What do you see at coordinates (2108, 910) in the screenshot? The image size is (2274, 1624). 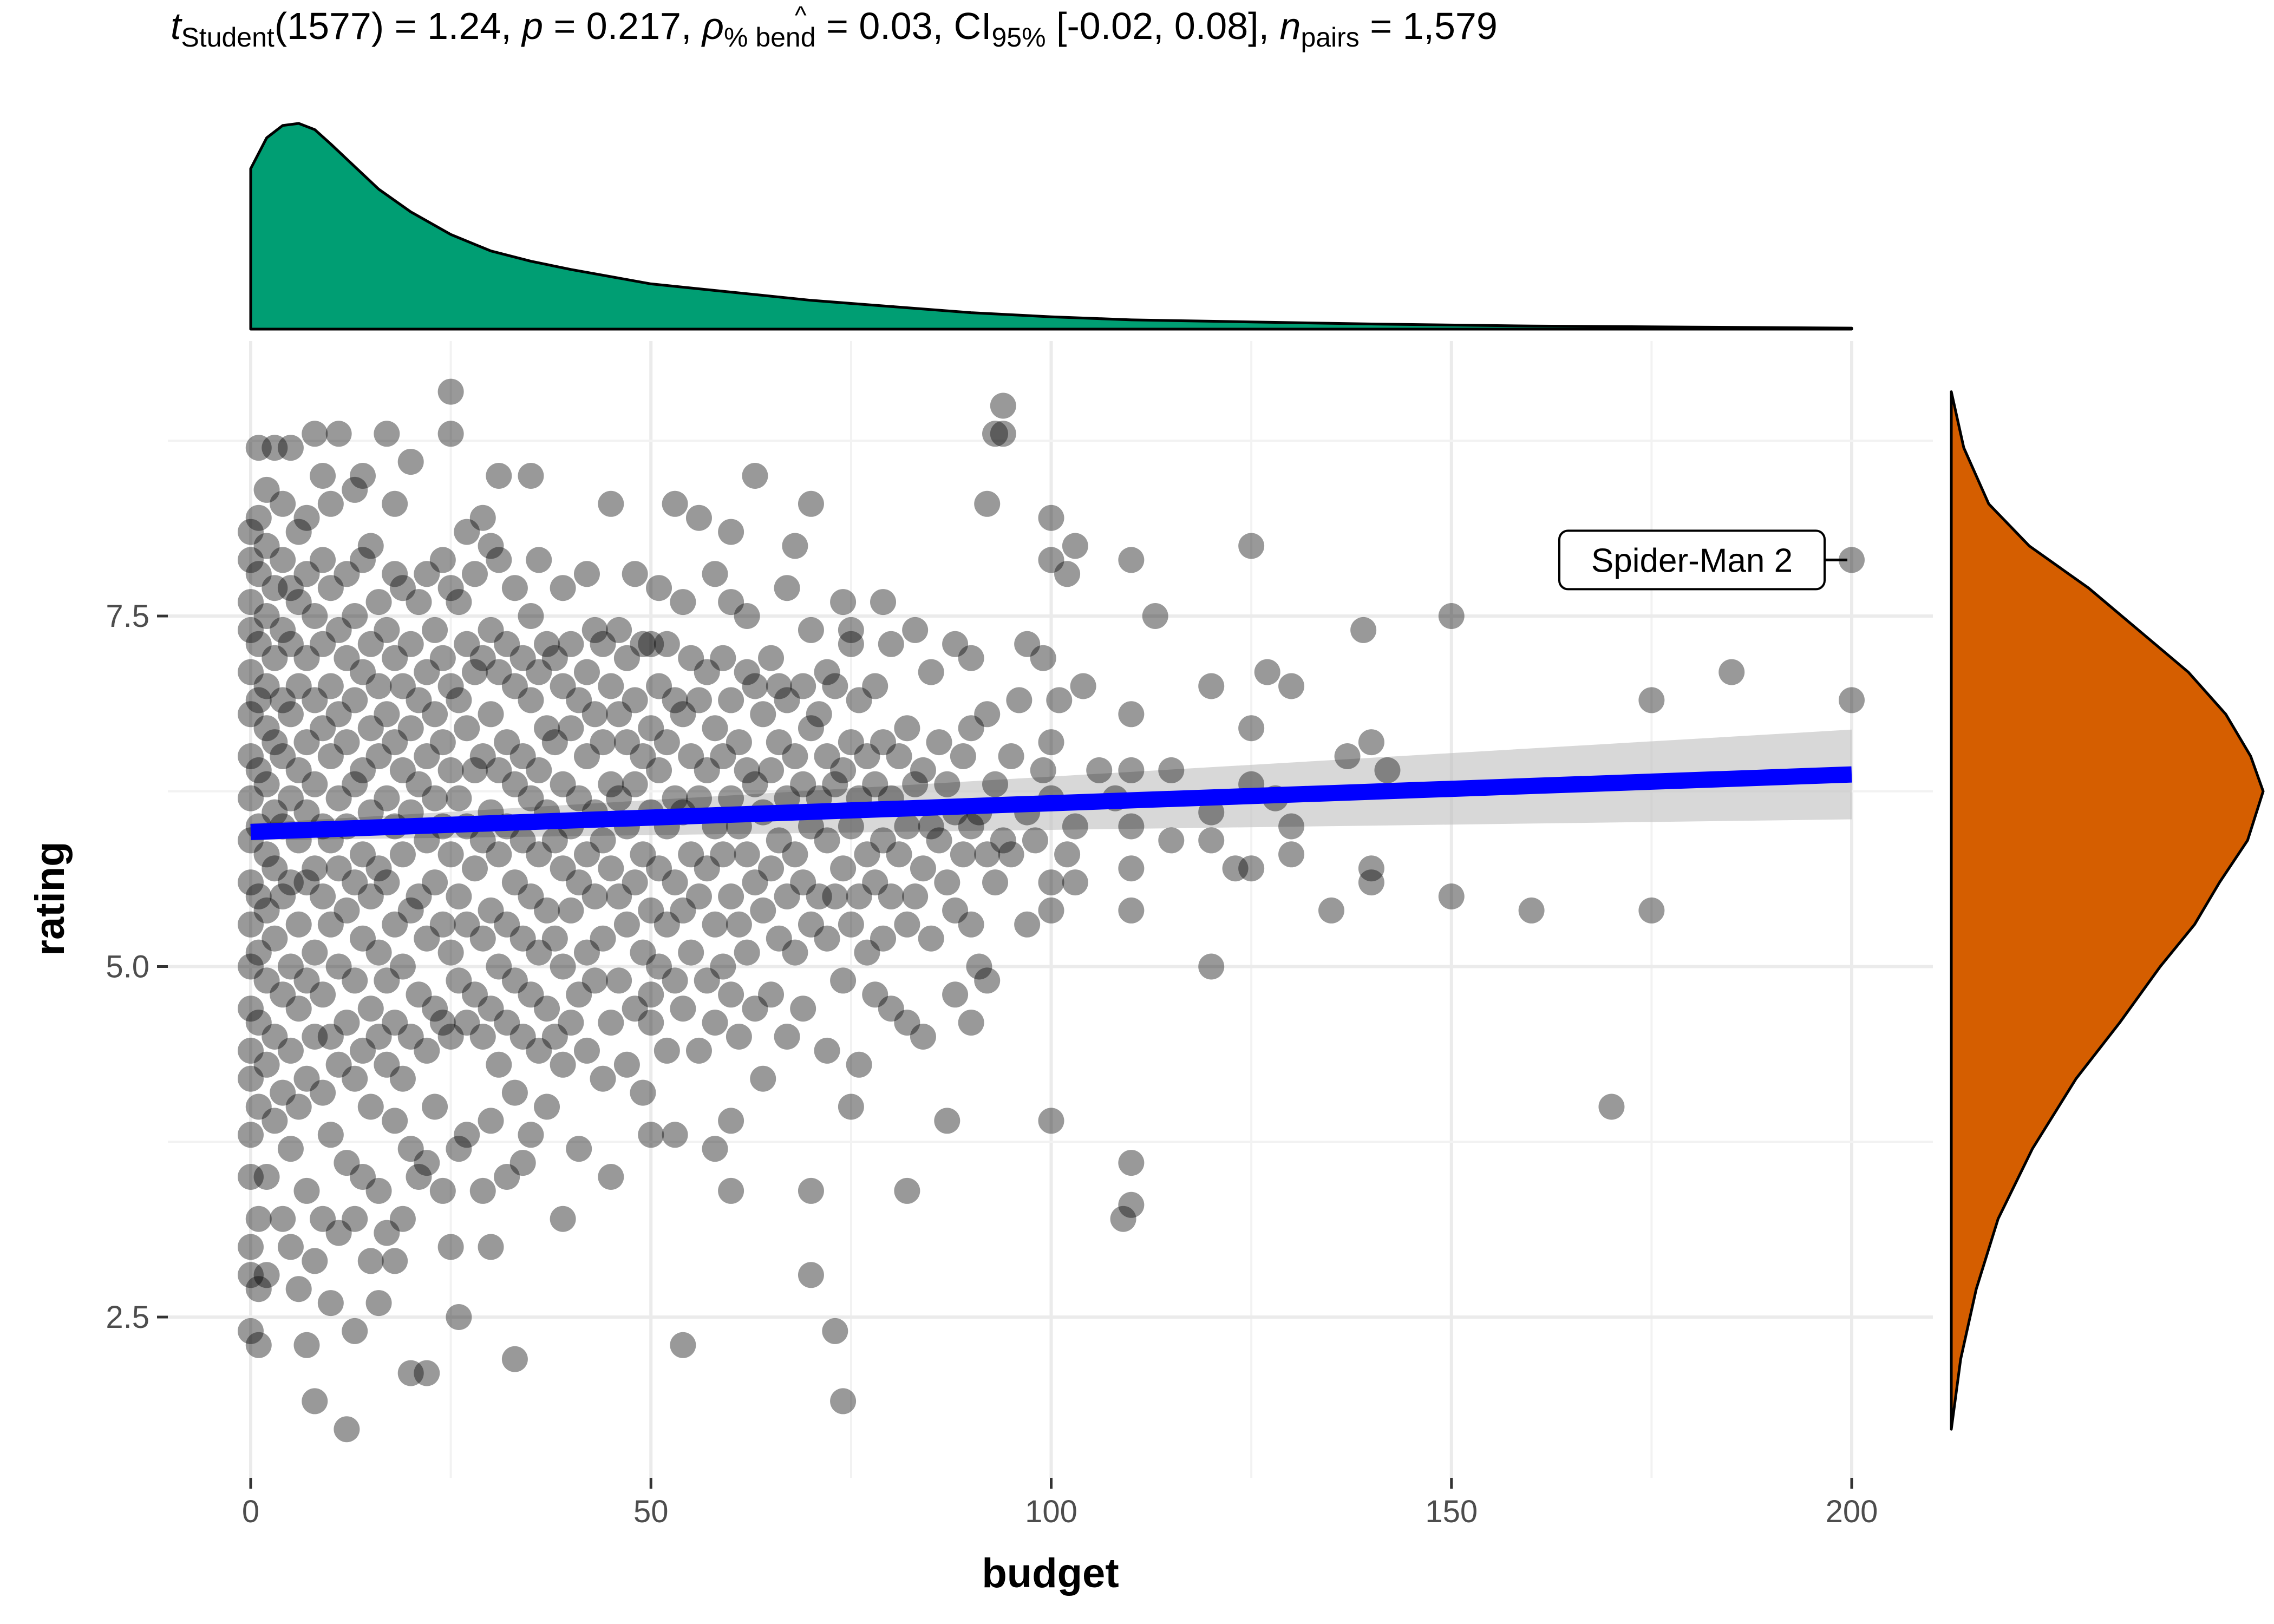 I see `y-density-curve` at bounding box center [2108, 910].